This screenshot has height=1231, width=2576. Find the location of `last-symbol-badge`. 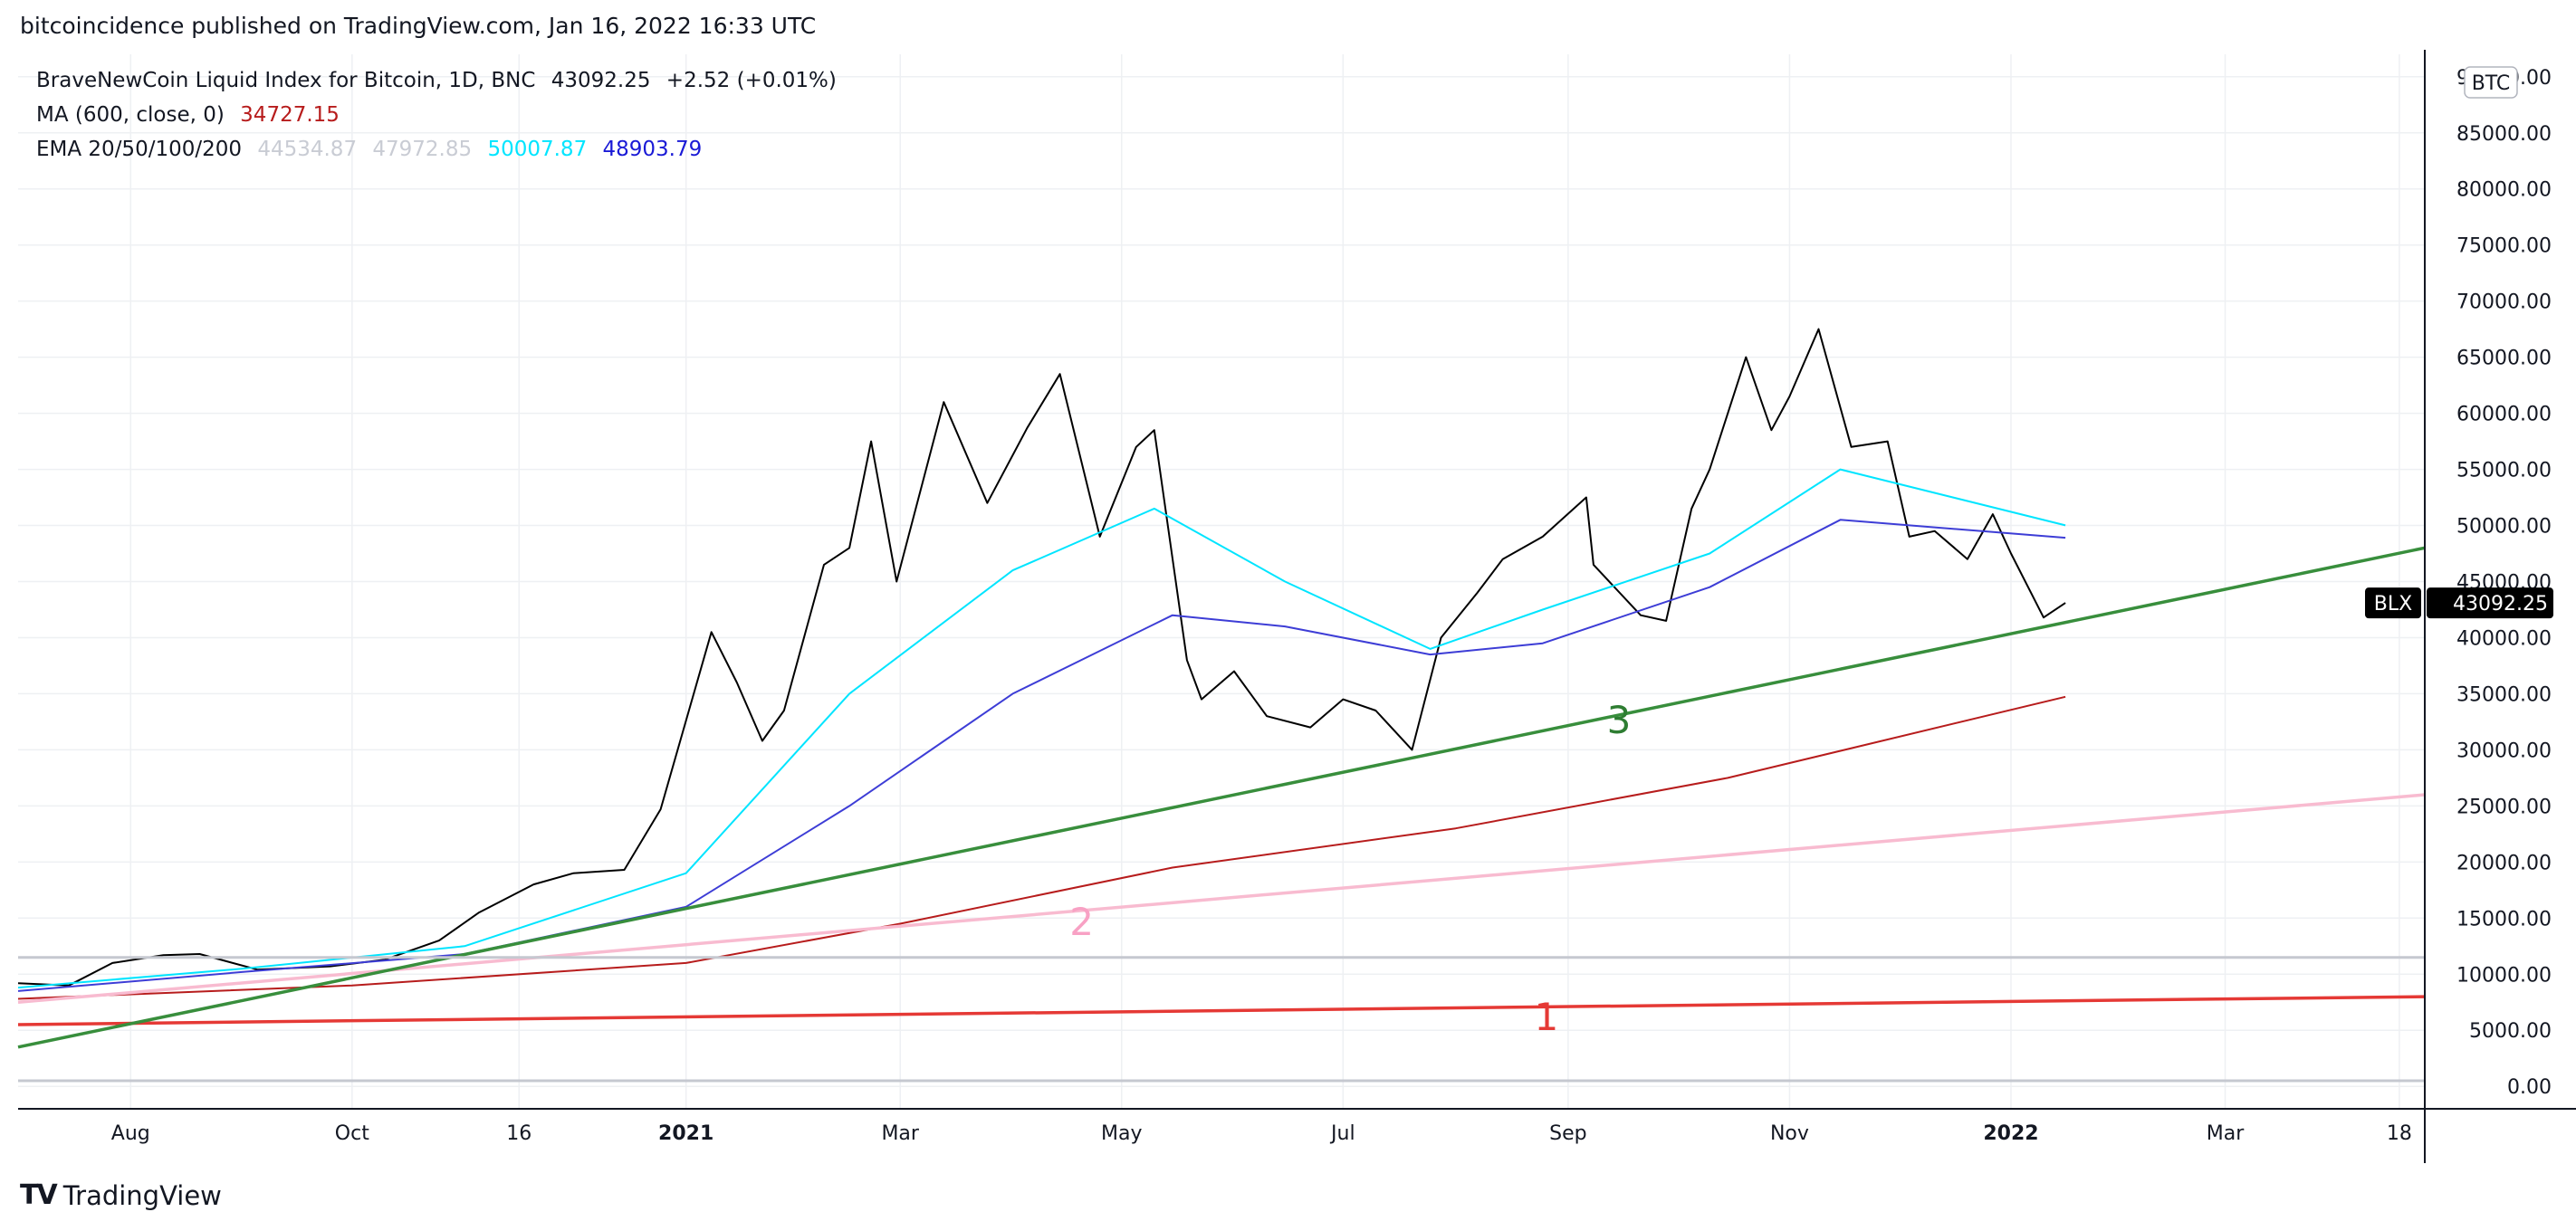

last-symbol-badge is located at coordinates (2393, 603).